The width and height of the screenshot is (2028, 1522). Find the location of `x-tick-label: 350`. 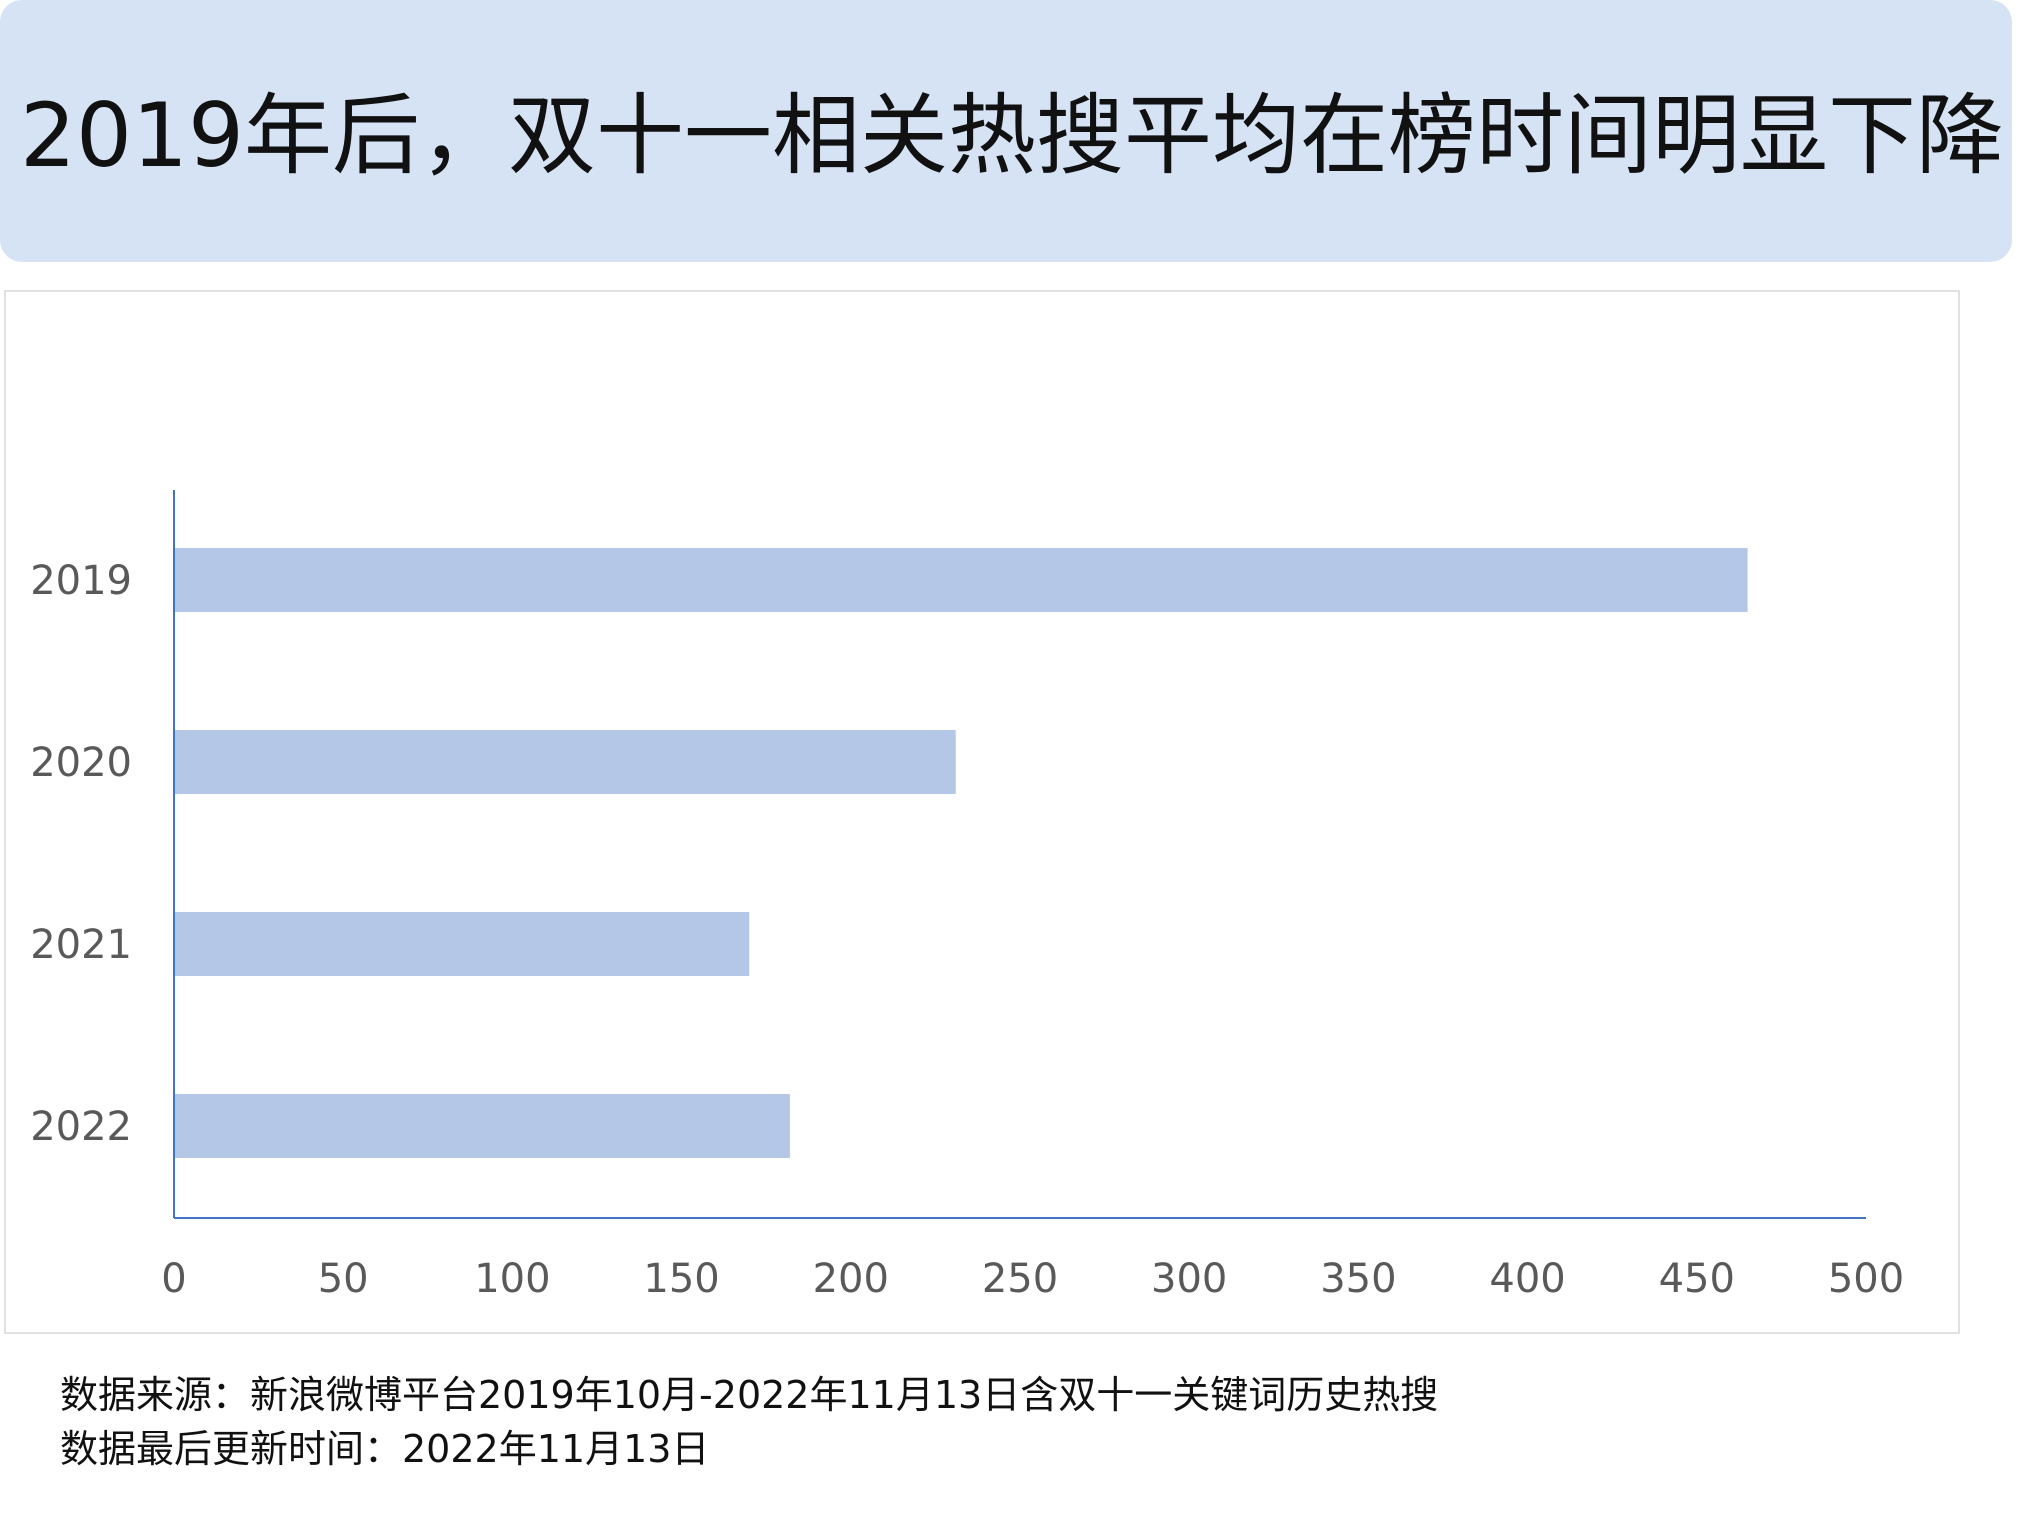

x-tick-label: 350 is located at coordinates (1358, 1279).